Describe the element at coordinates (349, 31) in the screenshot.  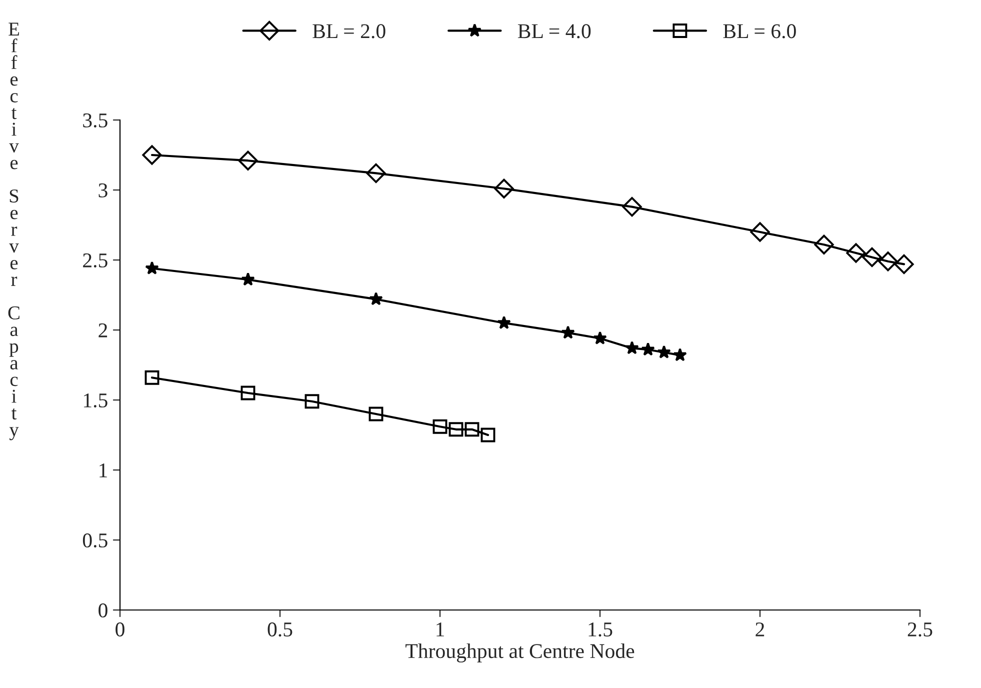
I see `legend-label: BL = 2.0` at that location.